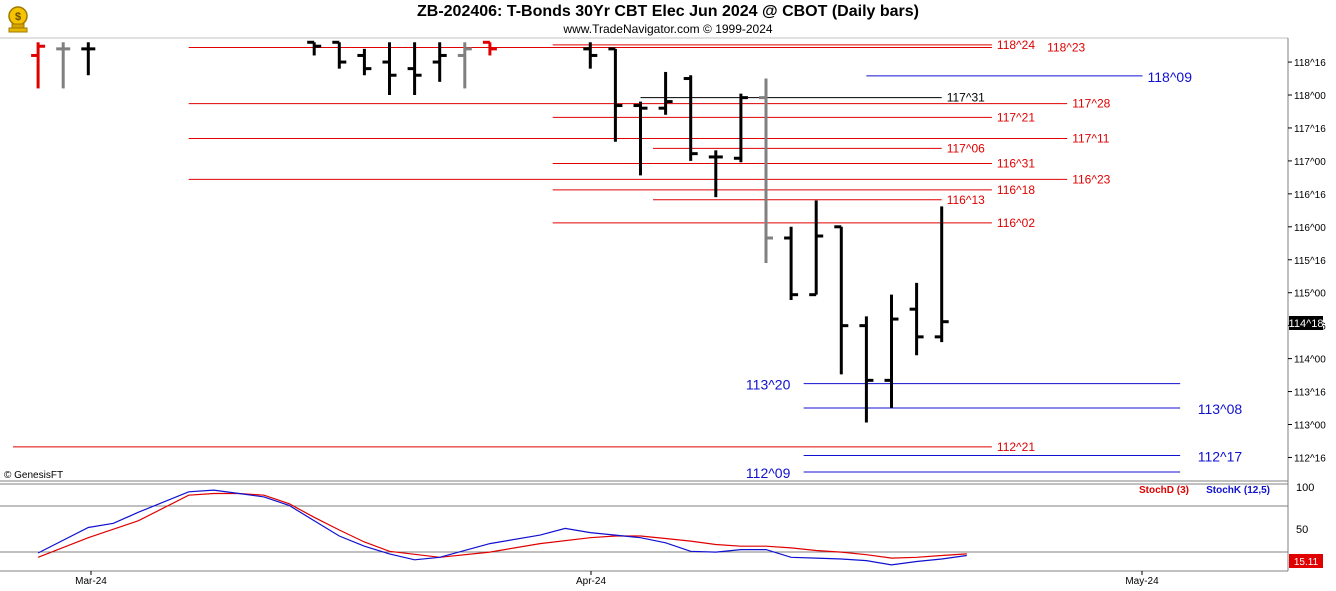 The height and width of the screenshot is (591, 1336). What do you see at coordinates (1091, 104) in the screenshot?
I see `level-label-4: 117^28` at bounding box center [1091, 104].